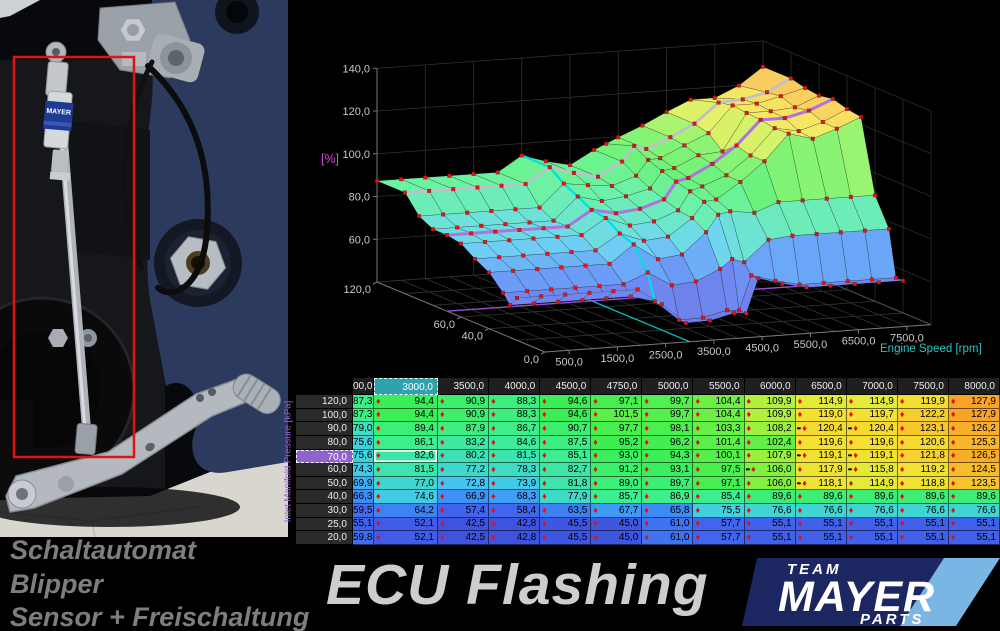  I want to click on map-cell: ♦ 126,5, so click(974, 456).